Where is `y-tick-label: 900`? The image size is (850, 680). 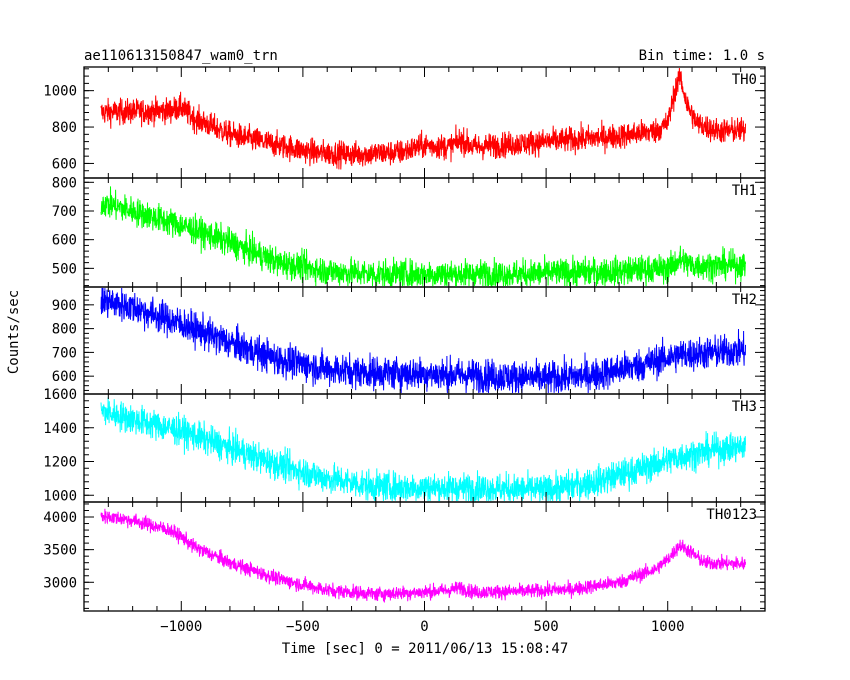 y-tick-label: 900 is located at coordinates (64, 306).